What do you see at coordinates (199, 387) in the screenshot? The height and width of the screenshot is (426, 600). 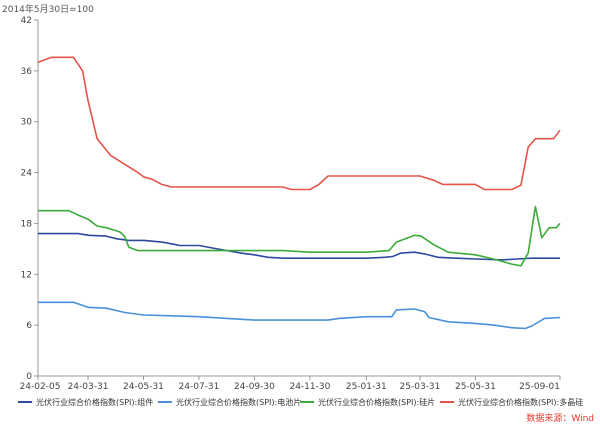 I see `x-tick-label: 24-07-31` at bounding box center [199, 387].